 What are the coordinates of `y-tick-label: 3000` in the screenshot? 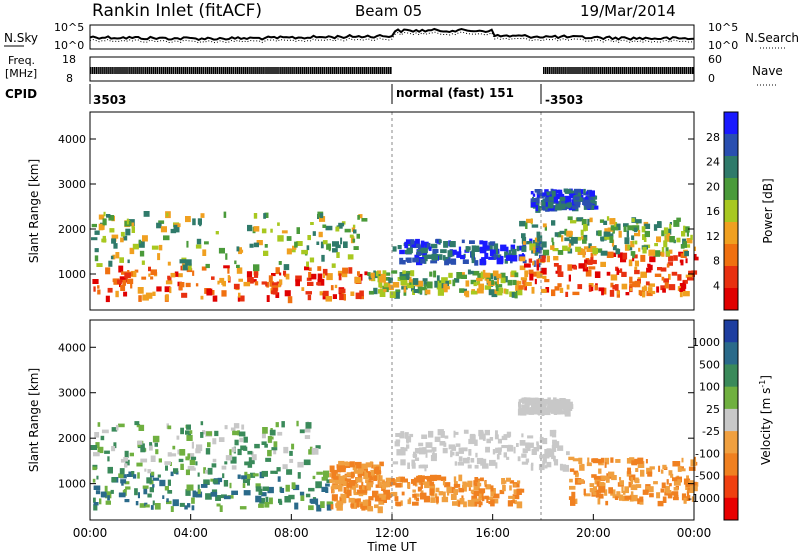 It's located at (72, 184).